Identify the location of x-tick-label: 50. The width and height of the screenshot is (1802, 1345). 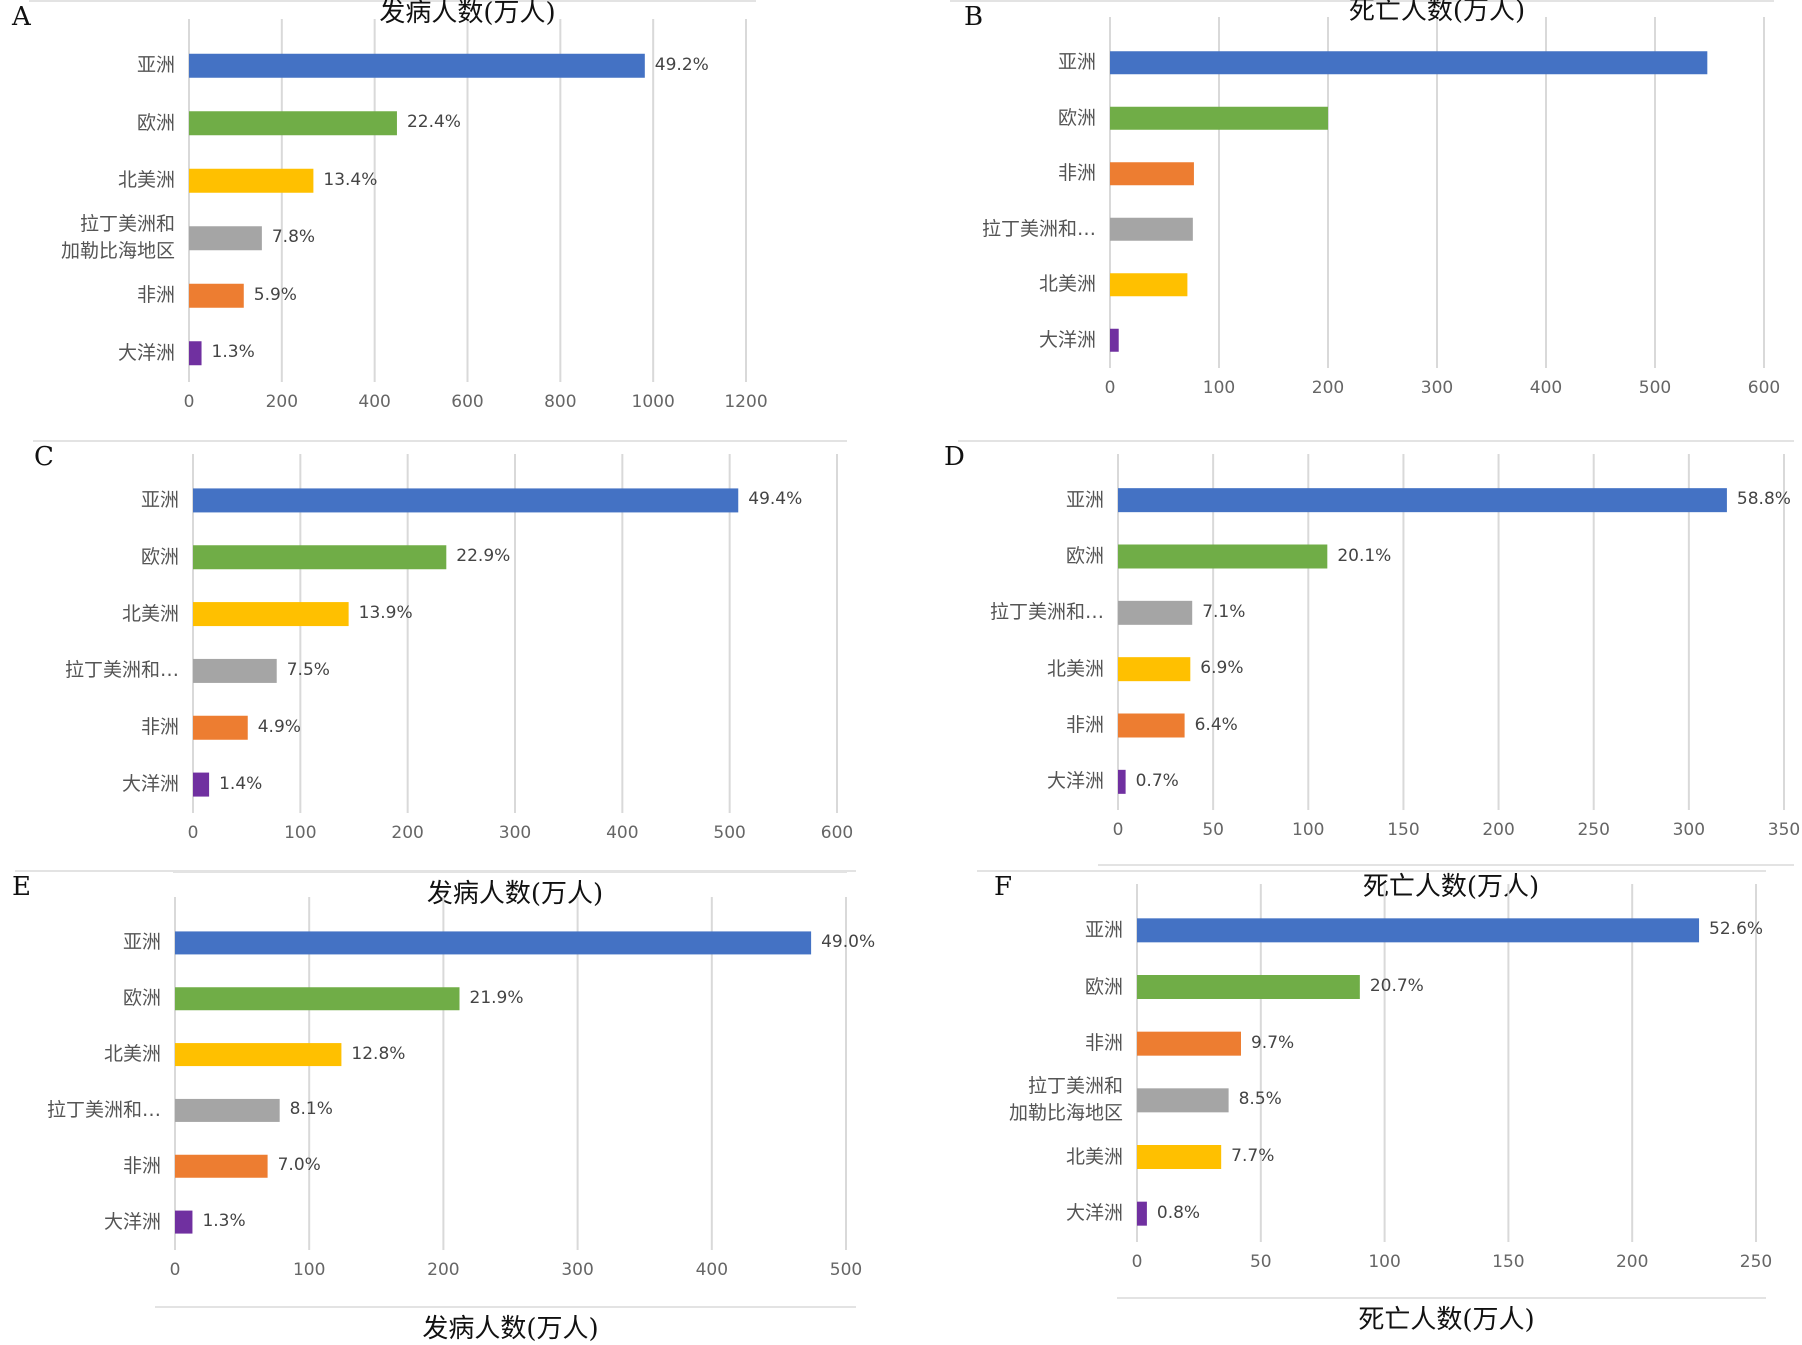
(1213, 830).